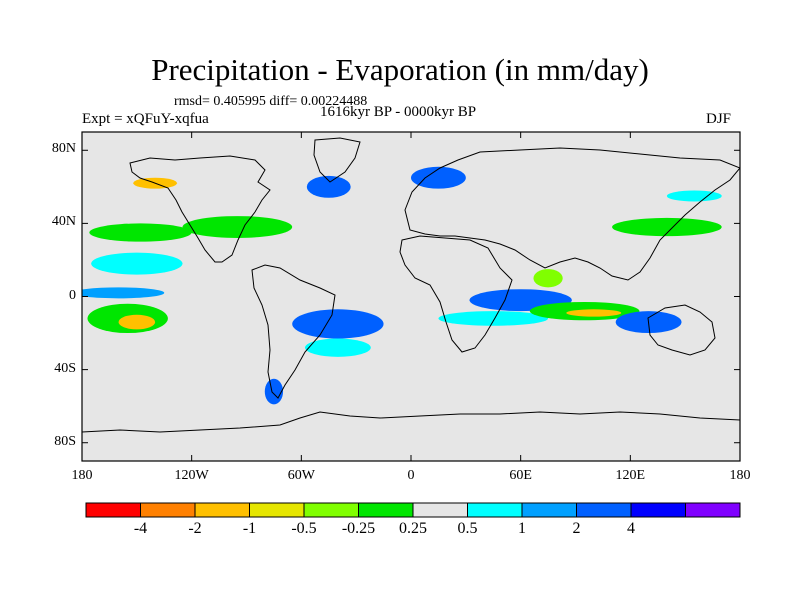 This screenshot has height=600, width=800. Describe the element at coordinates (456, 294) in the screenshot. I see `coastline-africa` at that location.